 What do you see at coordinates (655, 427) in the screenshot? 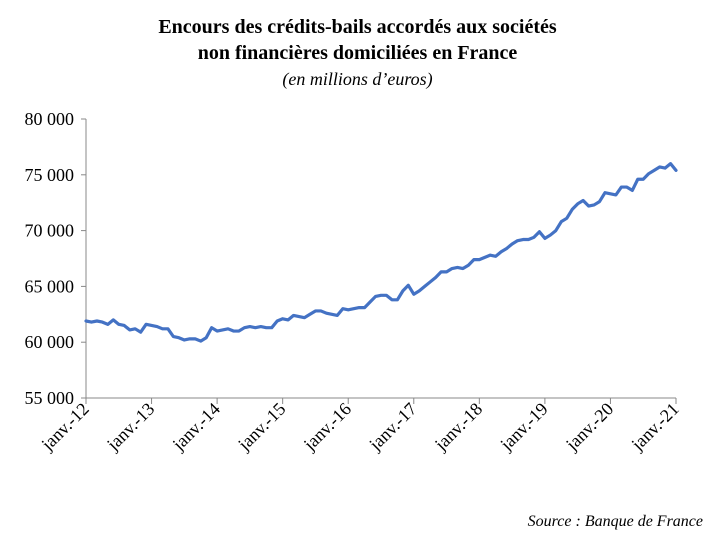
I see `x-tick-label: janv.-21` at bounding box center [655, 427].